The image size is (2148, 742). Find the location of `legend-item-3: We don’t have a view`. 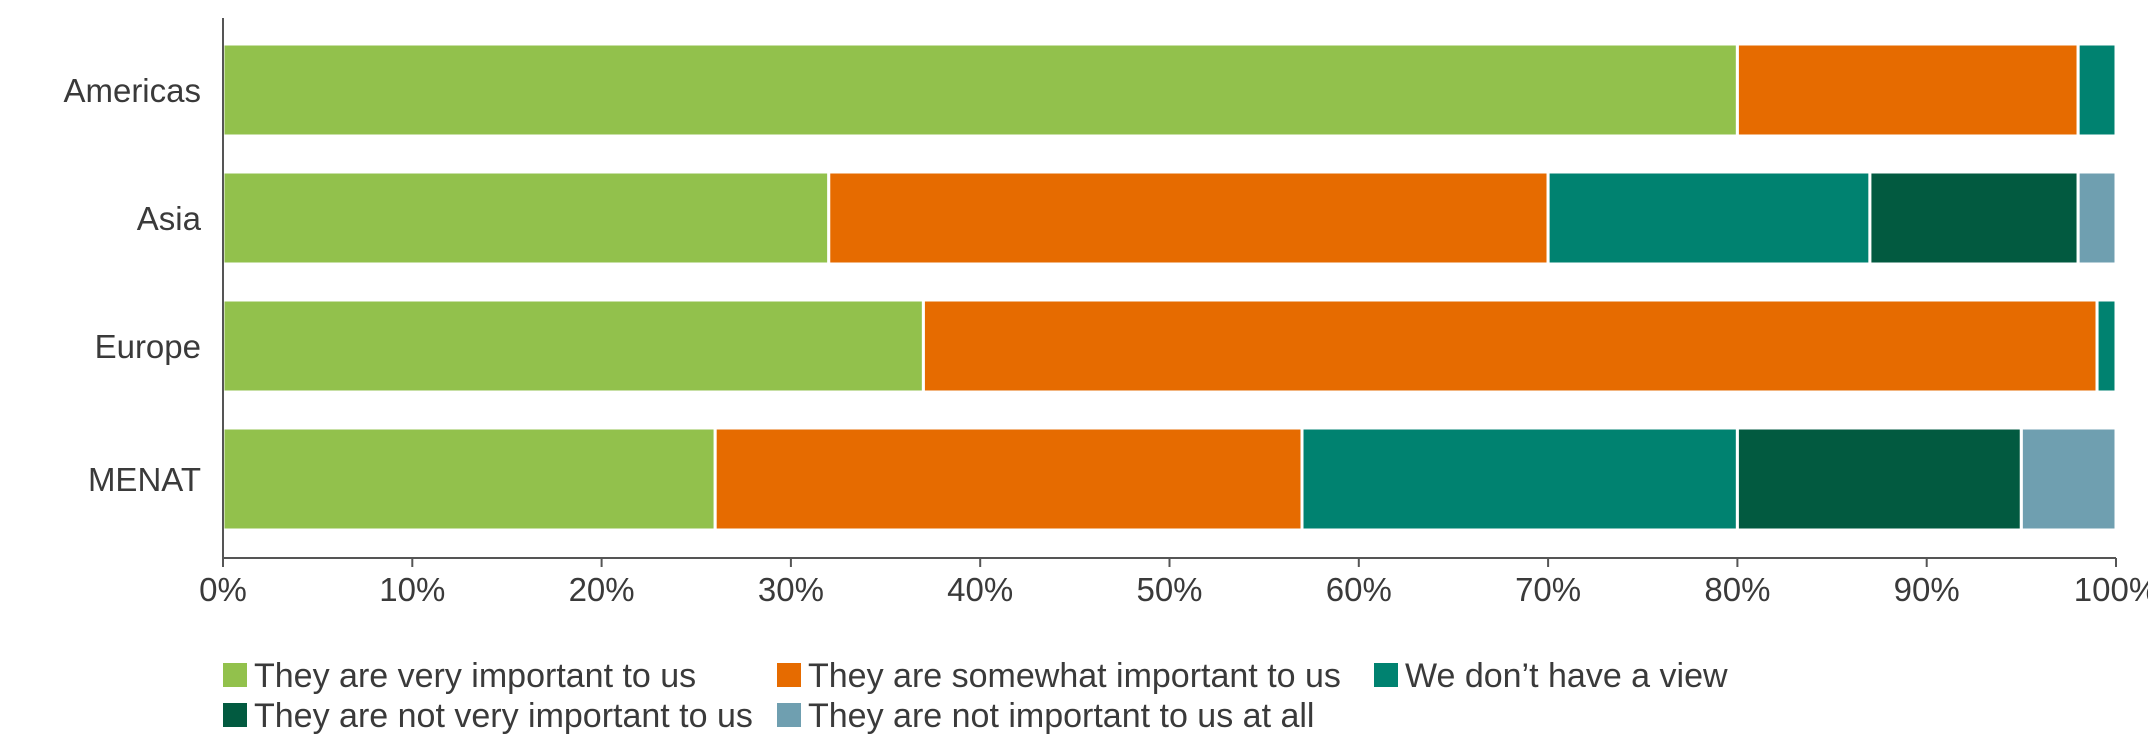

legend-item-3: We don’t have a view is located at coordinates (1551, 676).